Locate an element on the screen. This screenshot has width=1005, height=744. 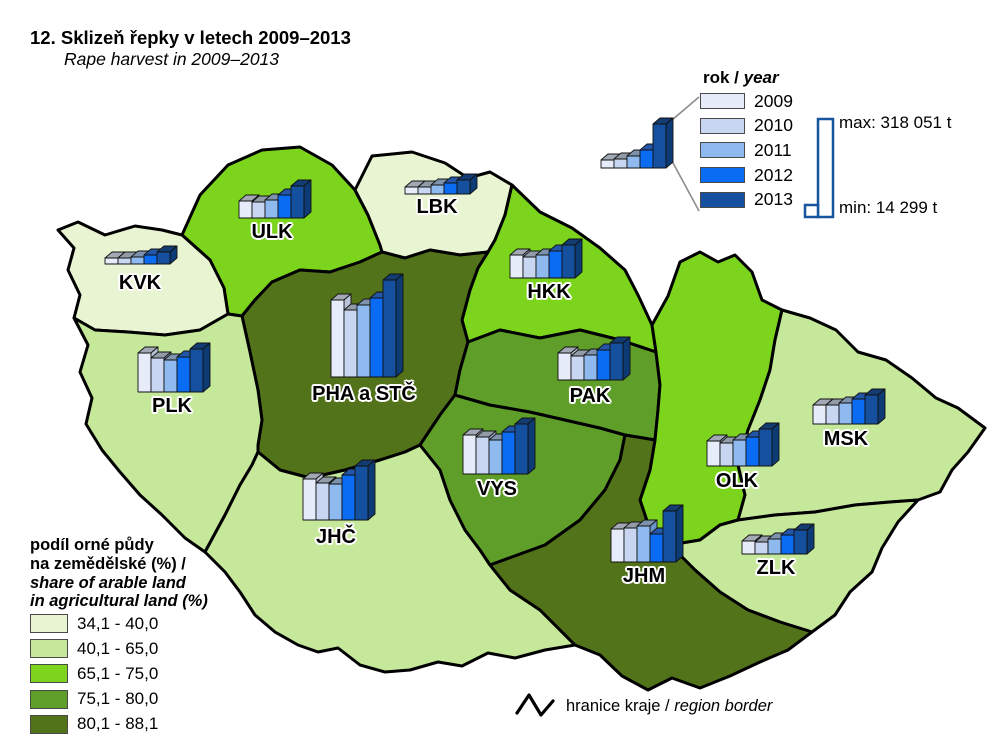
region-label-PLK: PLK is located at coordinates (172, 406).